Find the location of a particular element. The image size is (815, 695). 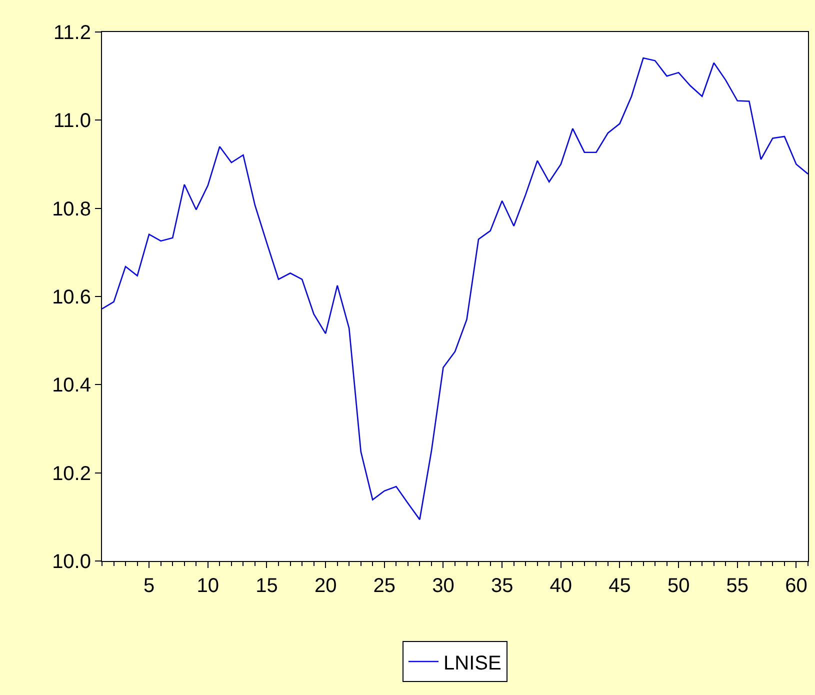

legend-label: LNISE is located at coordinates (473, 663).